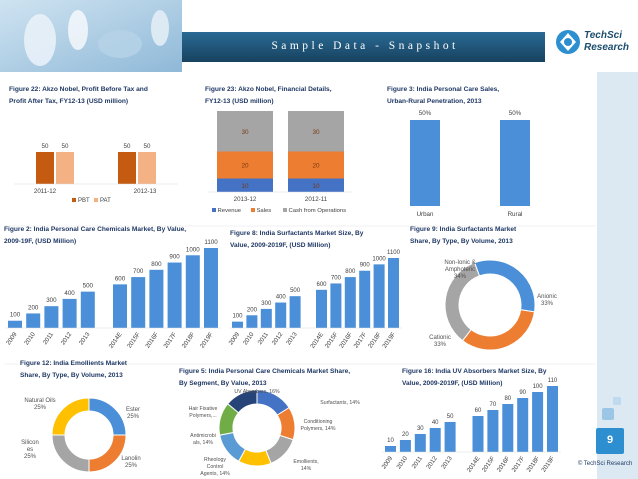 The height and width of the screenshot is (479, 638). What do you see at coordinates (223, 383) in the screenshot?
I see `caption-line: By Segment, By Value, 2013` at bounding box center [223, 383].